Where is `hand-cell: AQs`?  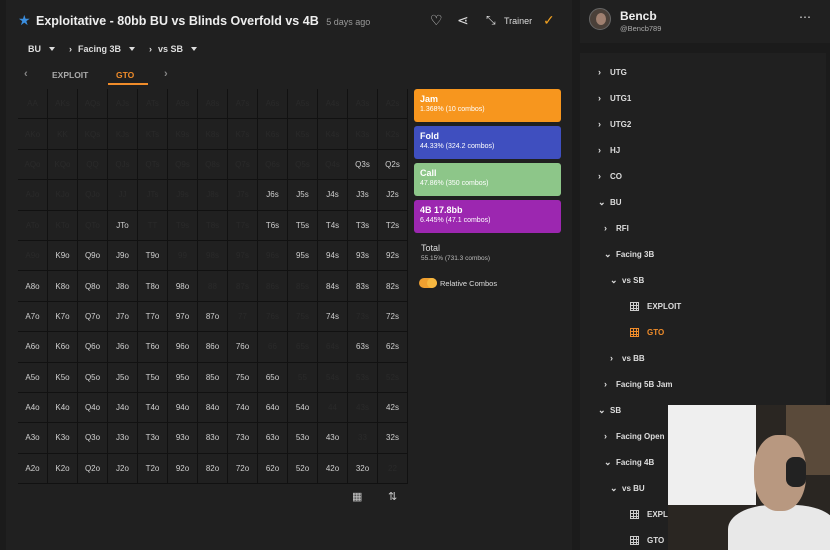 hand-cell: AQs is located at coordinates (93, 104).